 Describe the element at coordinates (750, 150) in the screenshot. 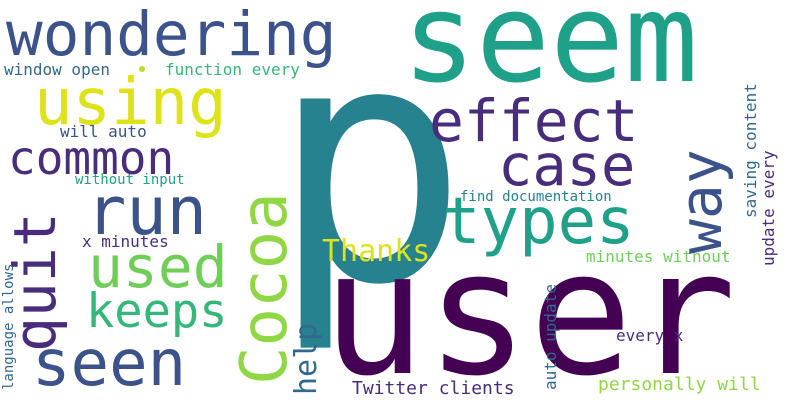

I see `word-saving-content: saving content` at that location.